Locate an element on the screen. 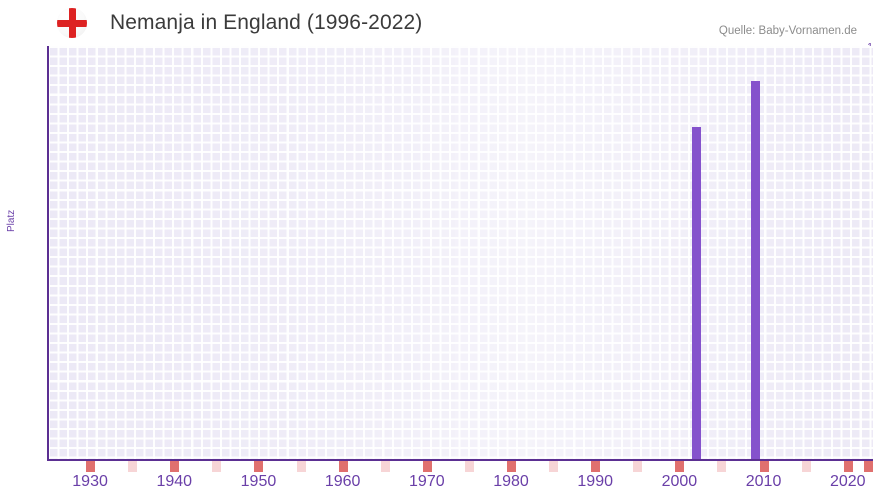 This screenshot has height=502, width=873. x-axis-tick-labels: 1930 1940 1950 1960 1970 1980 1990 2000 2010 2020 is located at coordinates (436, 487).